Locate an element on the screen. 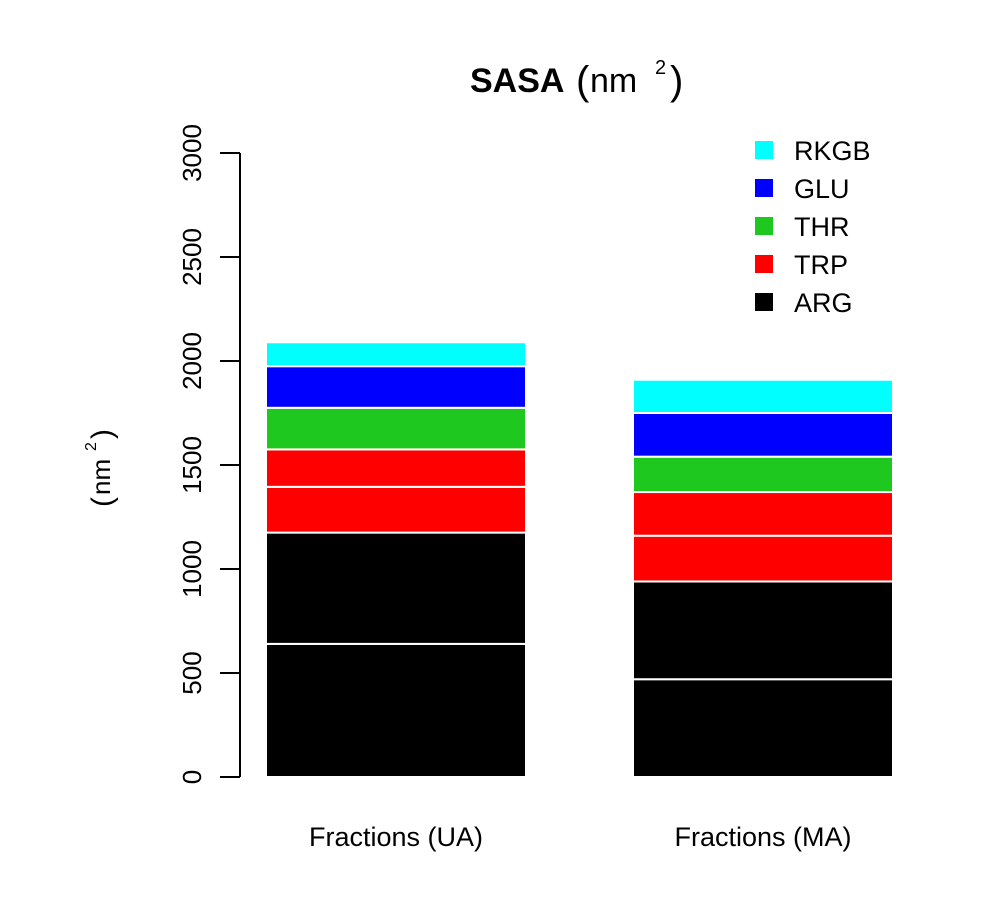  legend-swatch-thr is located at coordinates (764, 226).